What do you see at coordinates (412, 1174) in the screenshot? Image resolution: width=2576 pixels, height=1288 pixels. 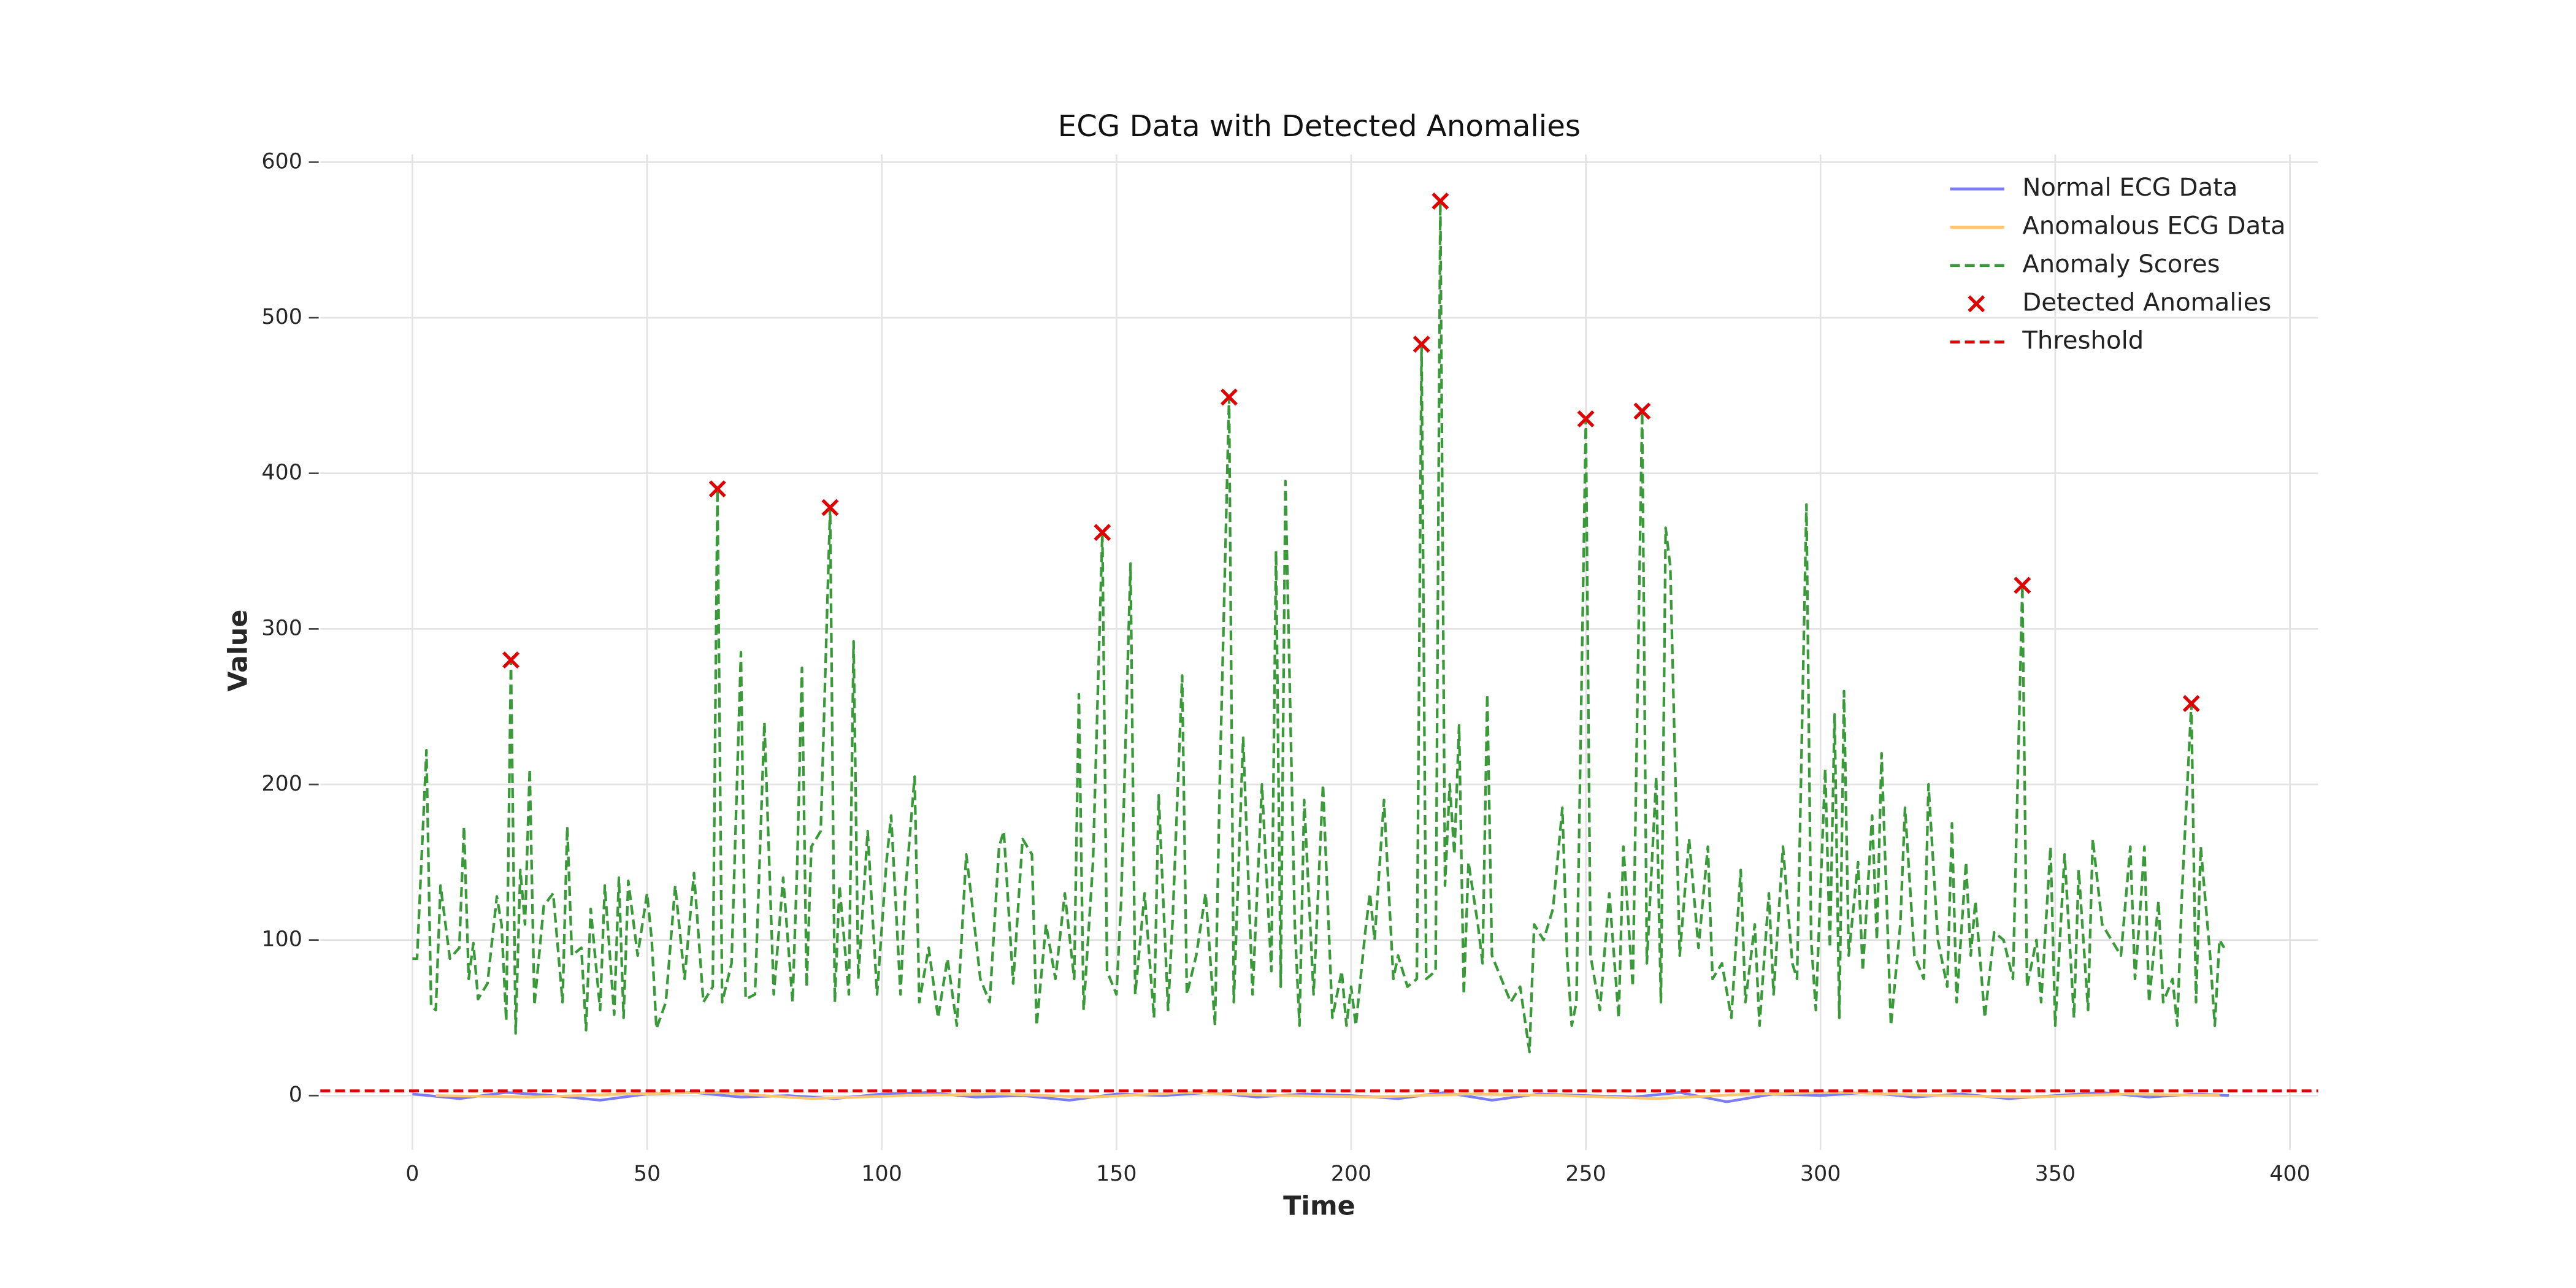 I see `x-tick-label: 0` at bounding box center [412, 1174].